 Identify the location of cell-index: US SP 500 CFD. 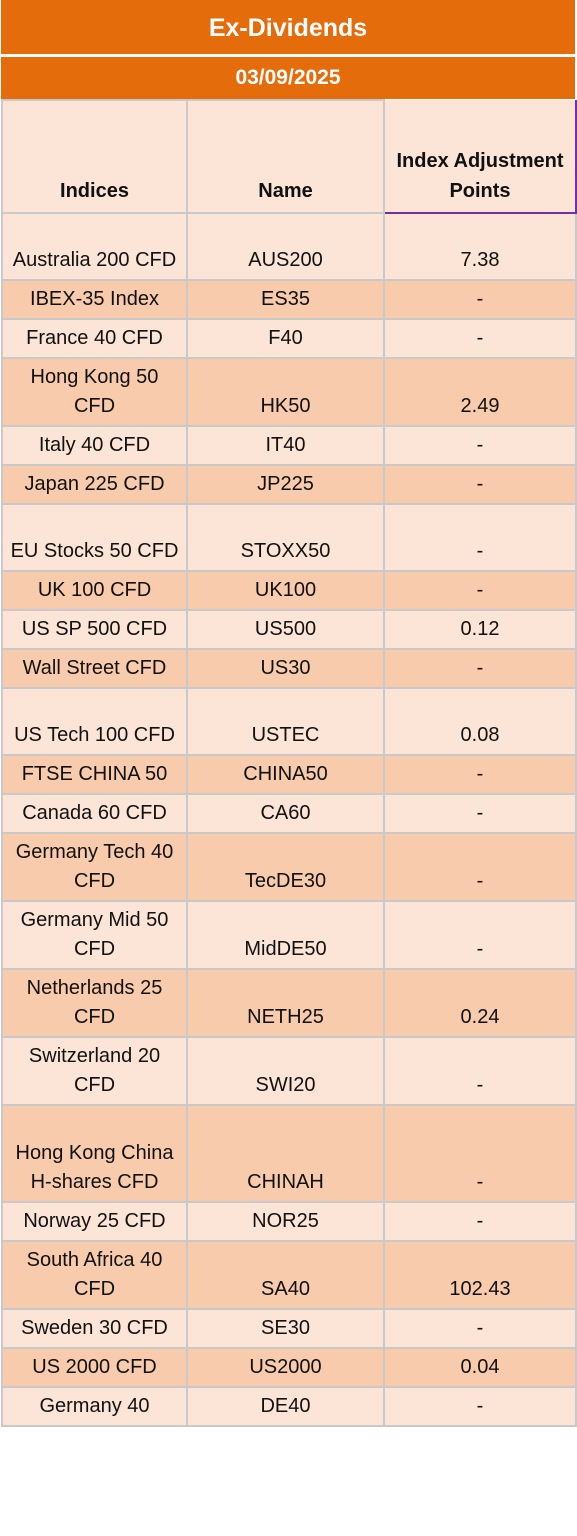
(94, 629).